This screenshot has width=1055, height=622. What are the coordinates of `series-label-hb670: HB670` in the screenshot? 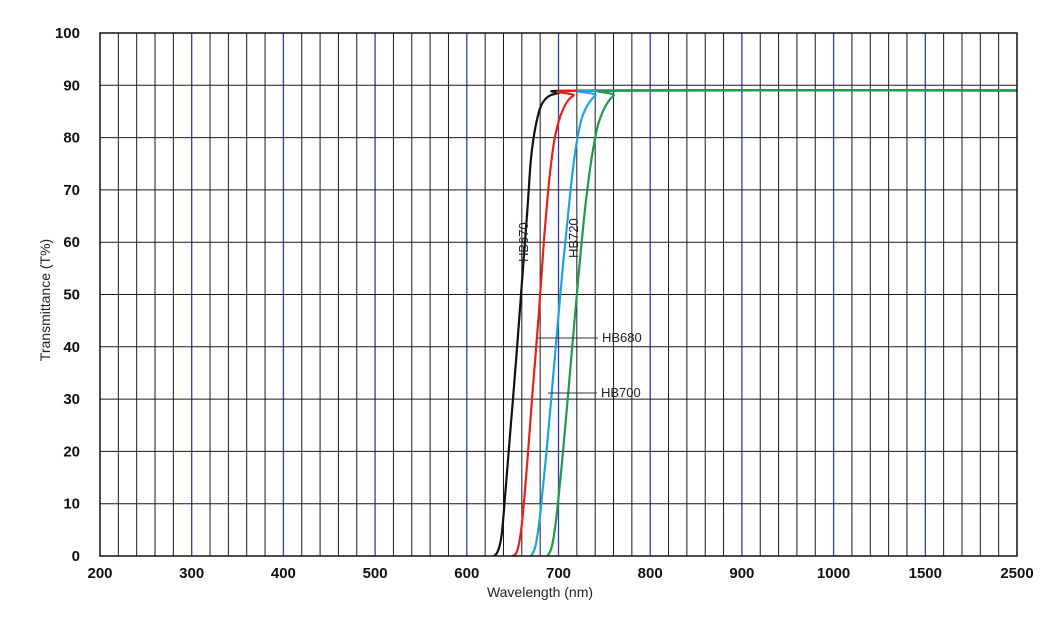 It's located at (523, 242).